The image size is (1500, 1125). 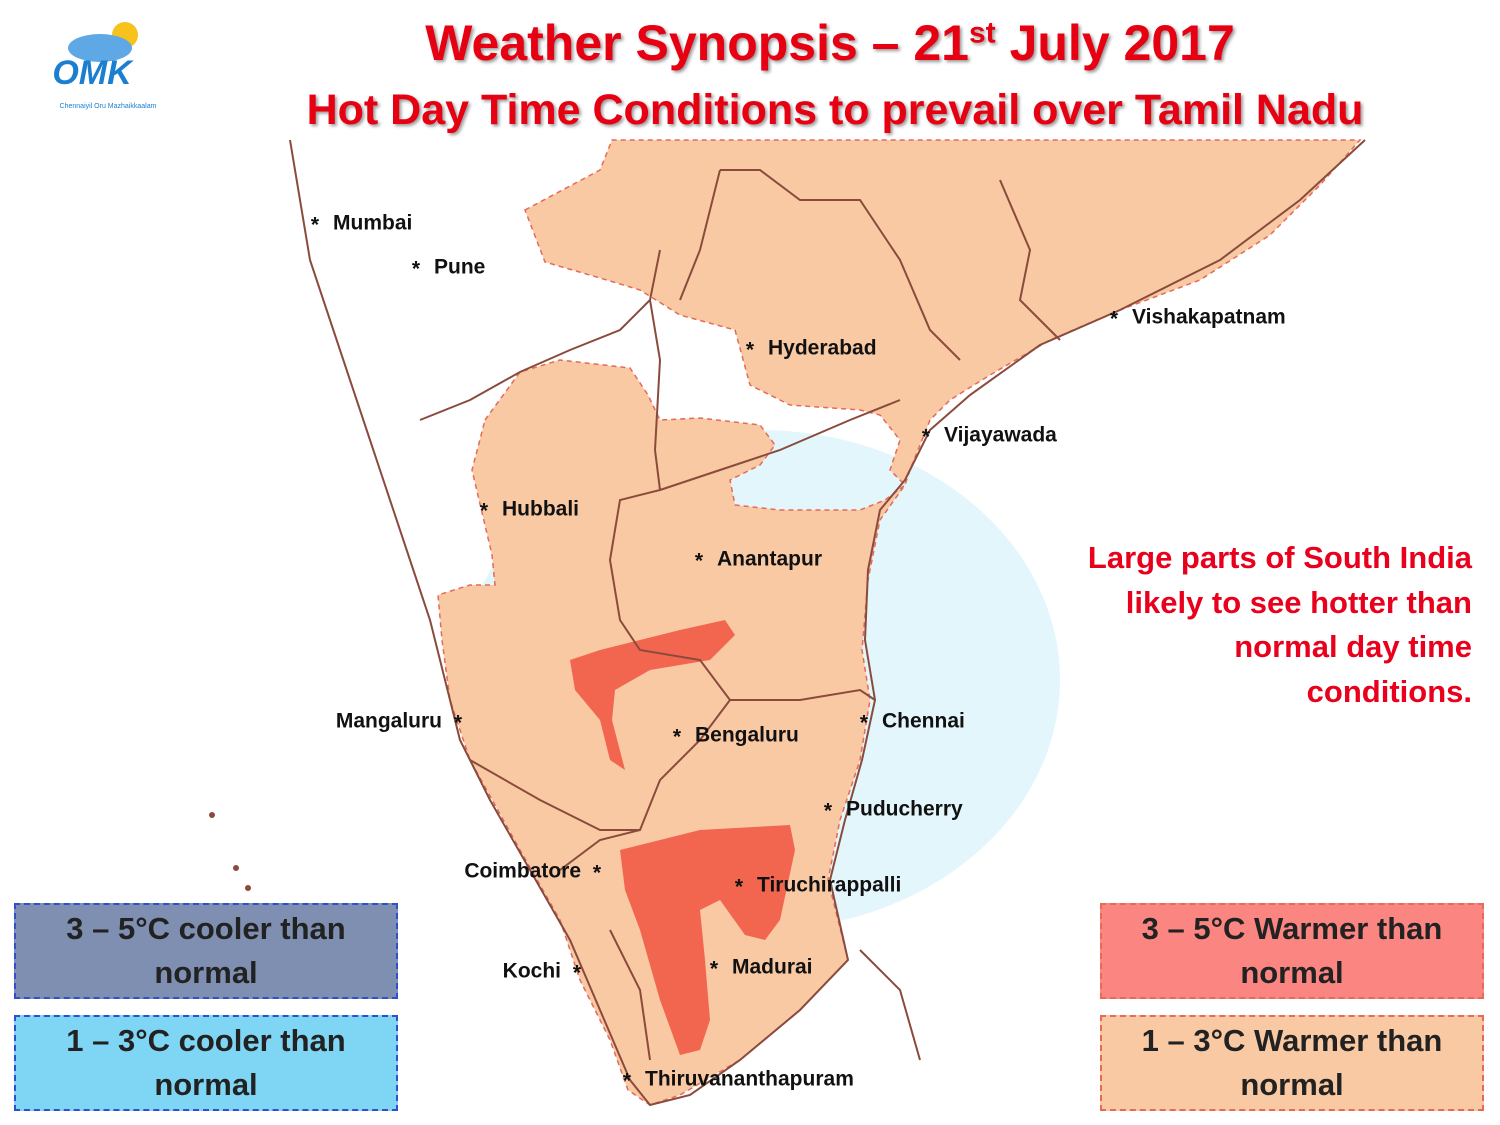 I want to click on legend-label: 1 – 3°C Warmer than, so click(x=1292, y=1040).